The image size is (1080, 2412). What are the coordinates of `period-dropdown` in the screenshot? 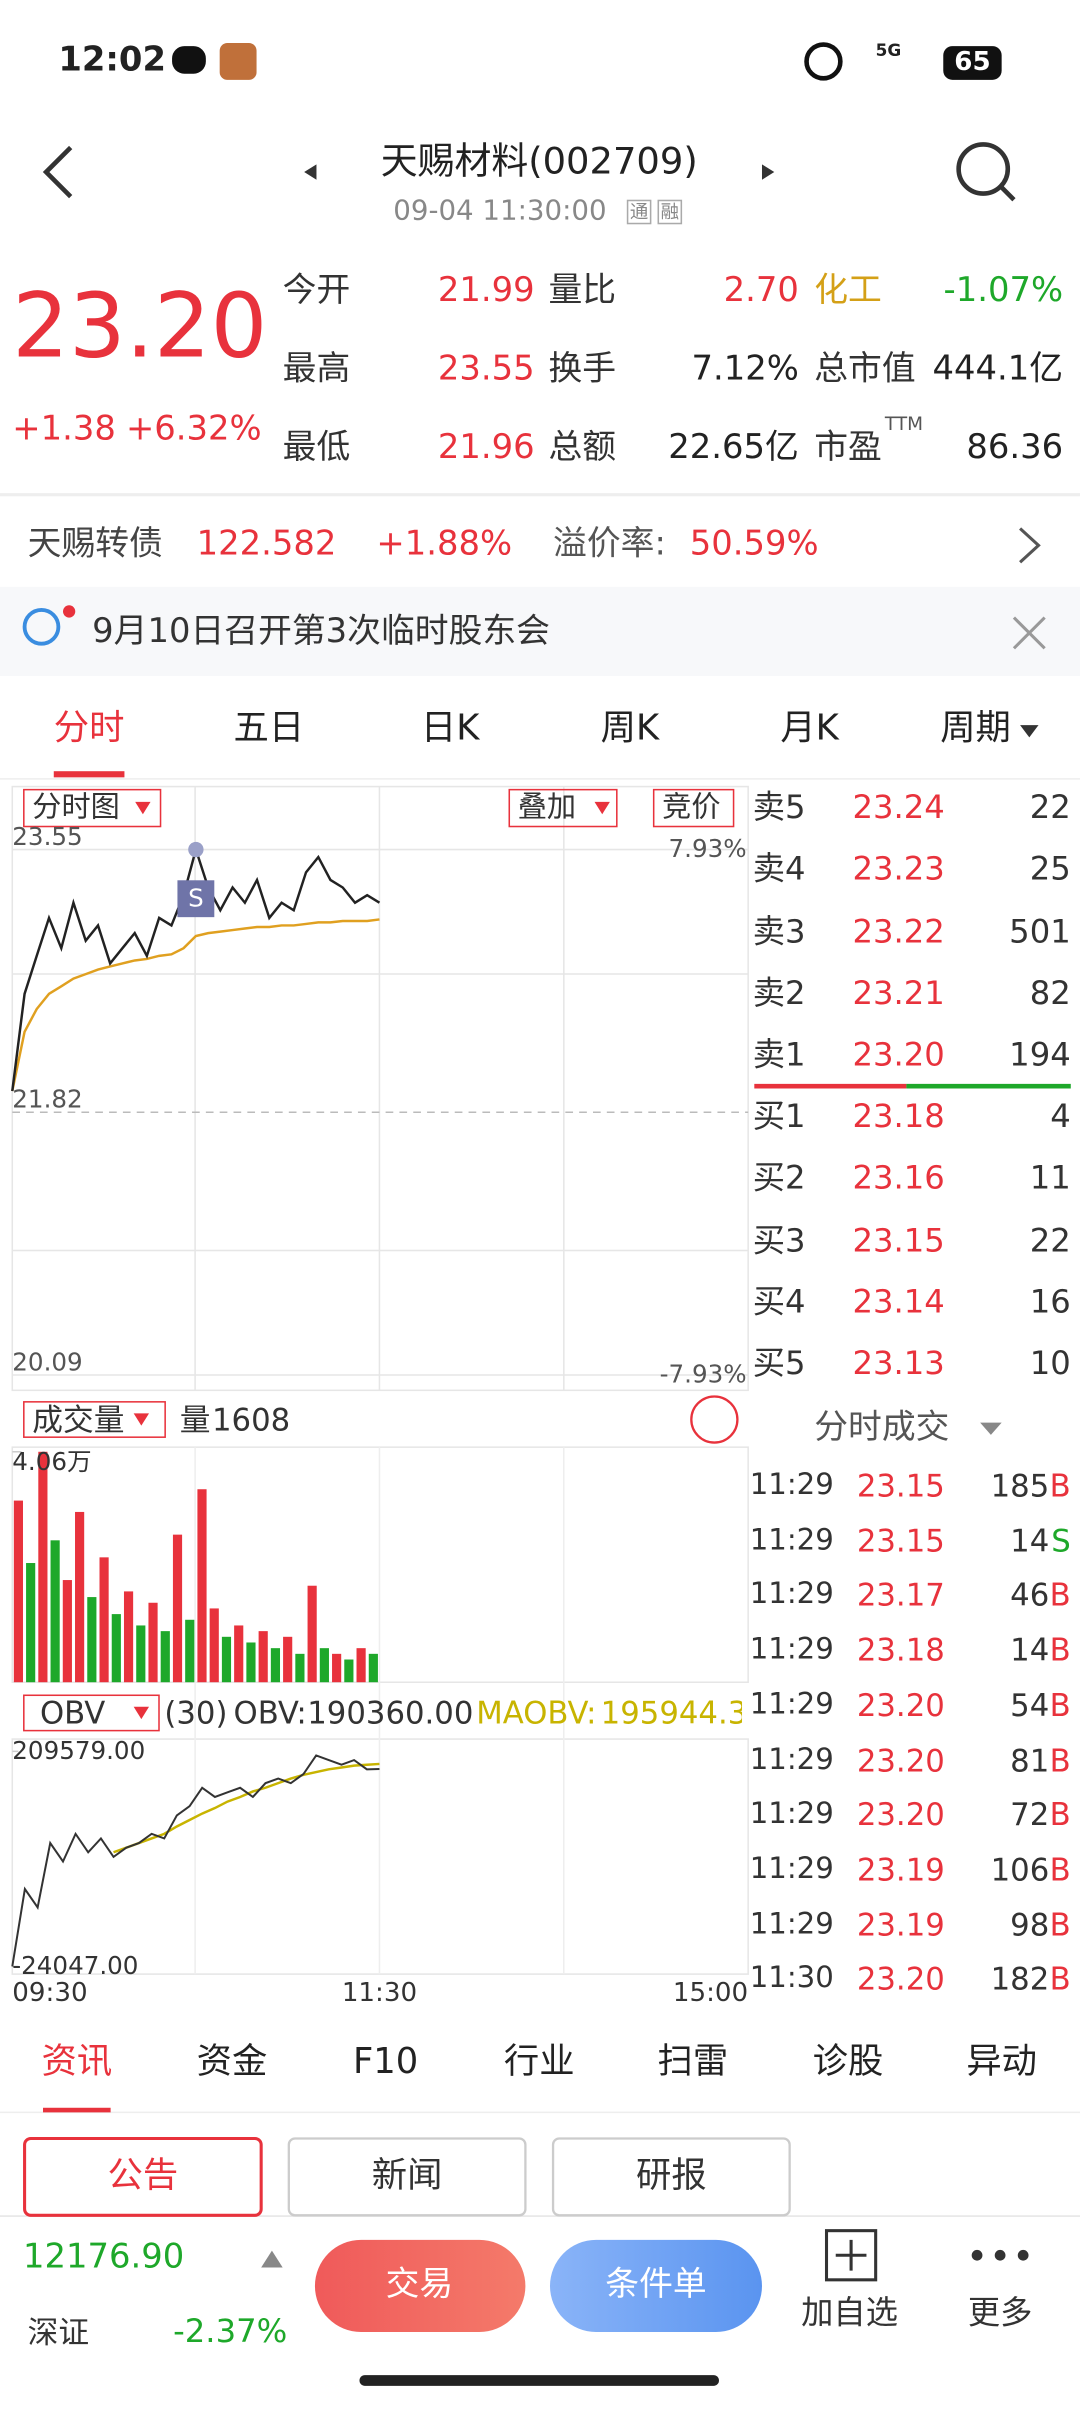 It's located at (1029, 731).